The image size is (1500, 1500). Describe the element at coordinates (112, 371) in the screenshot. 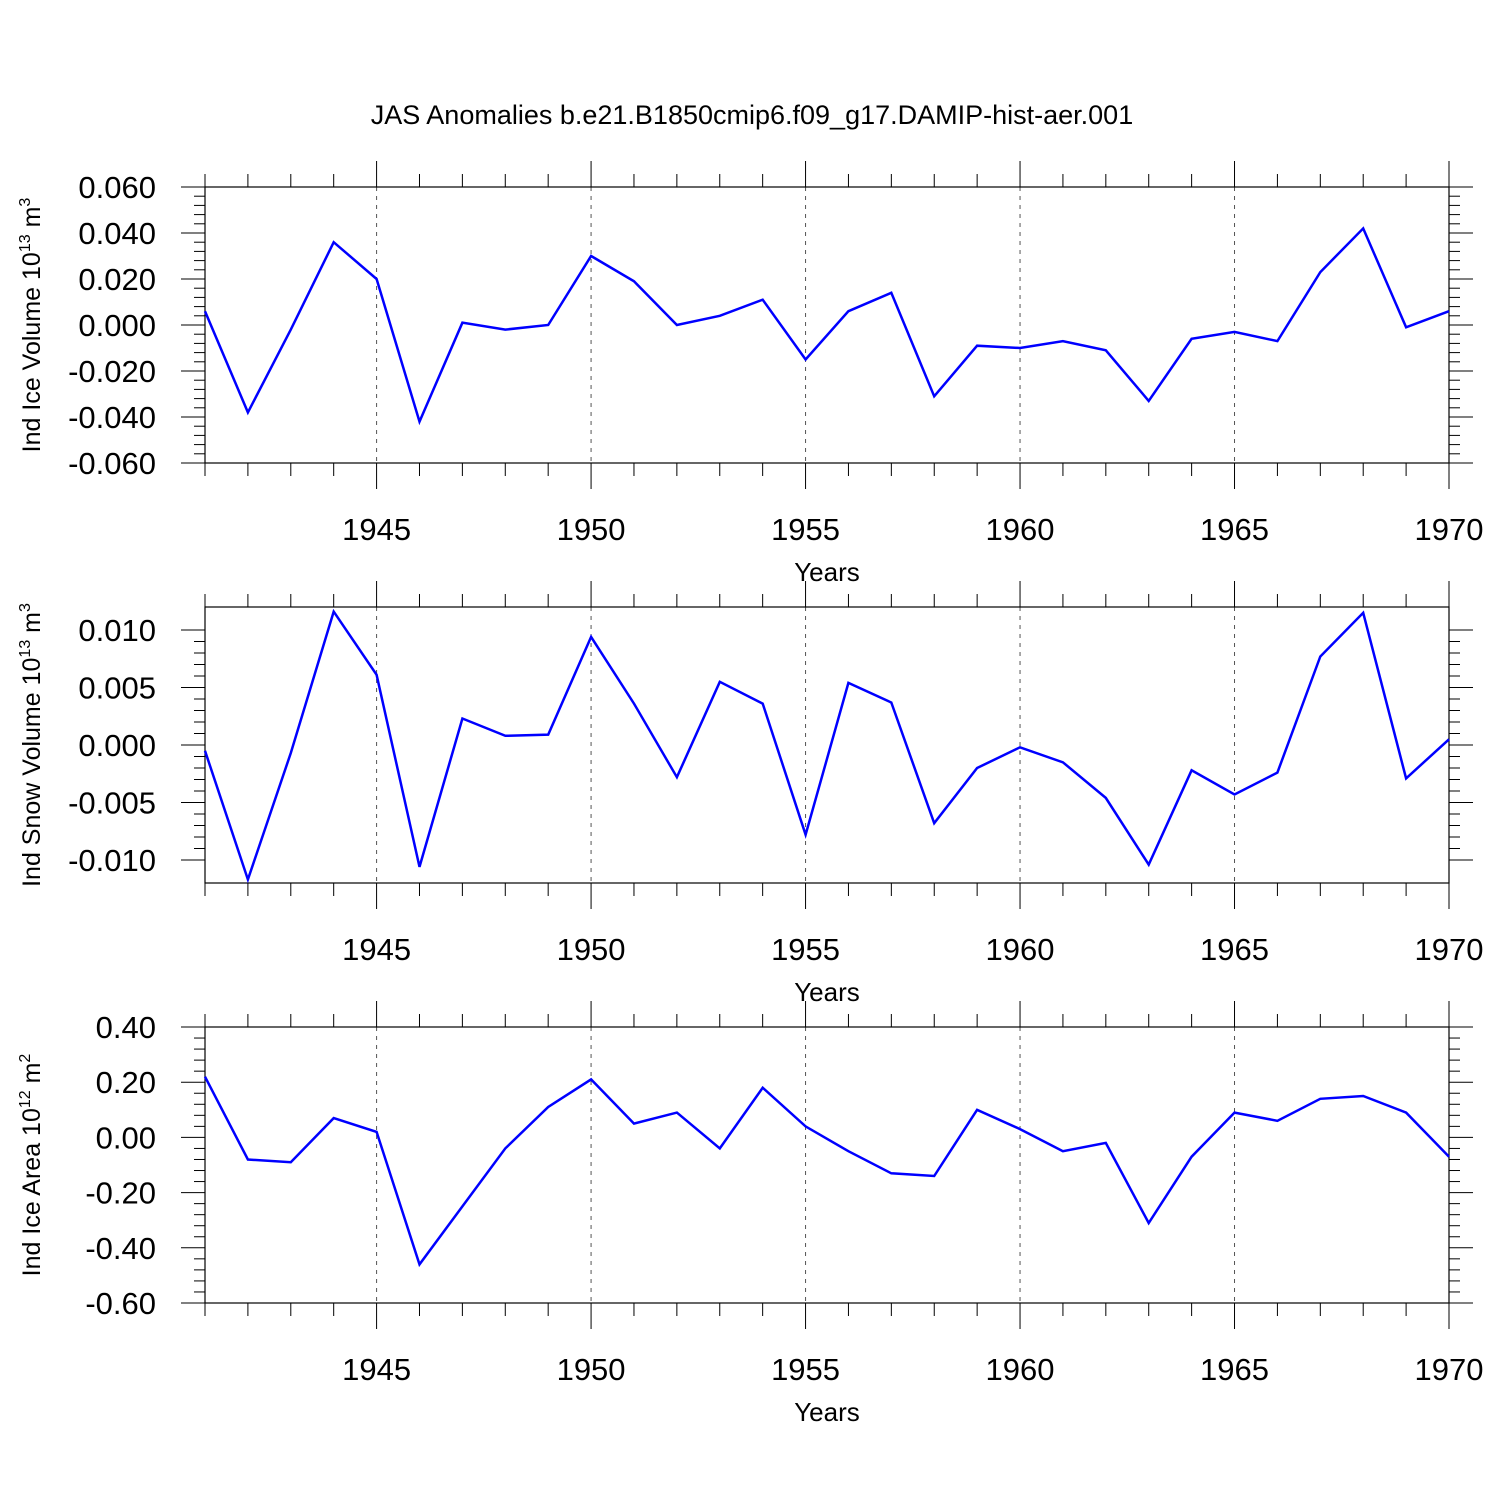

I see `y-tick-label: -0.020` at that location.